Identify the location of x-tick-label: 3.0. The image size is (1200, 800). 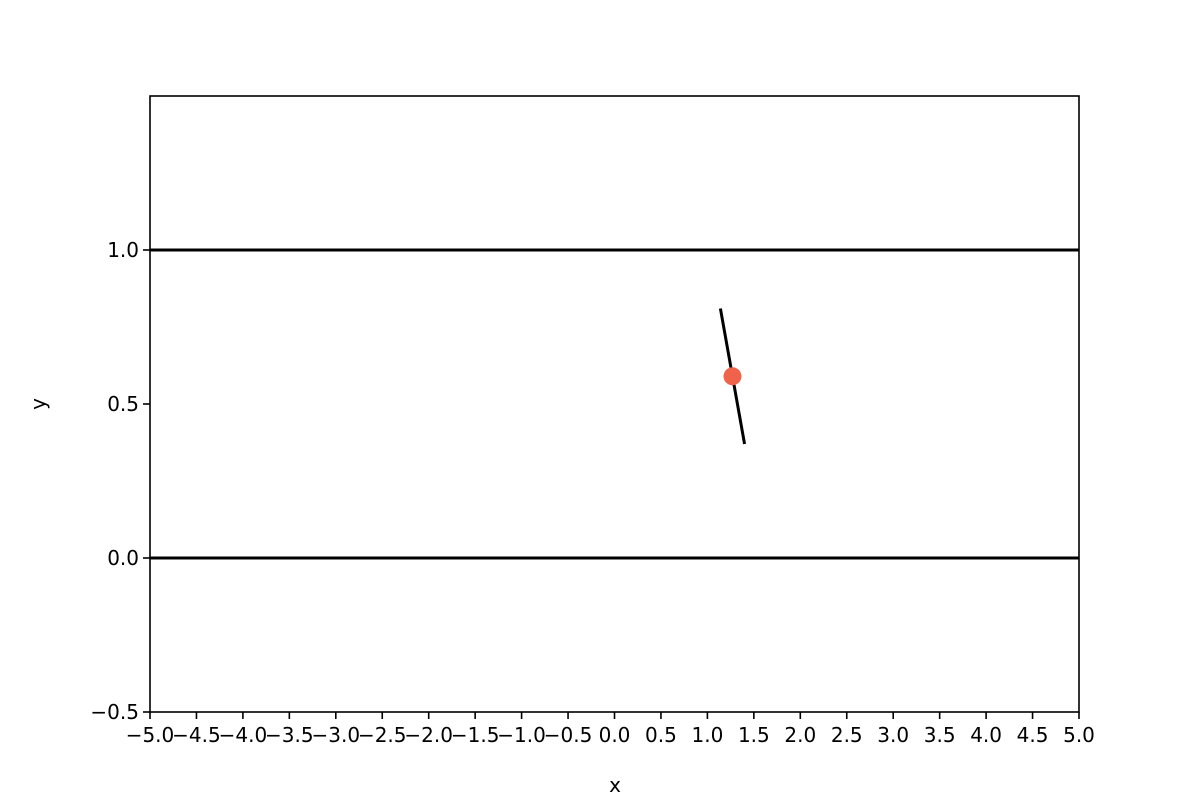
(893, 735).